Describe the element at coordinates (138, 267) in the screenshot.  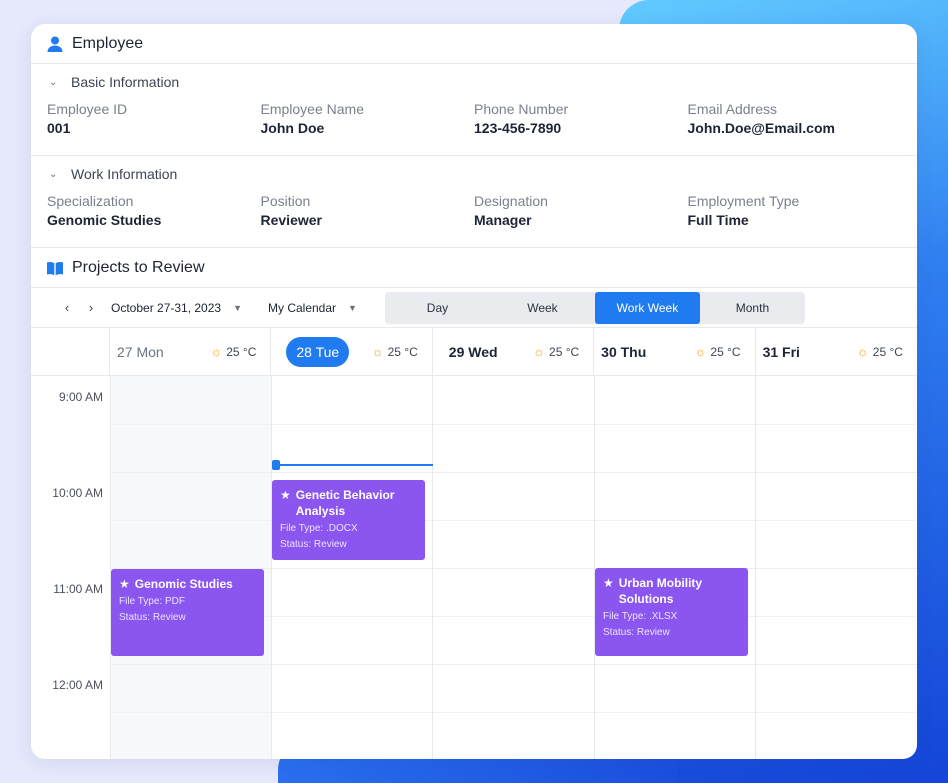
I see `projects-title: Projects to Review` at that location.